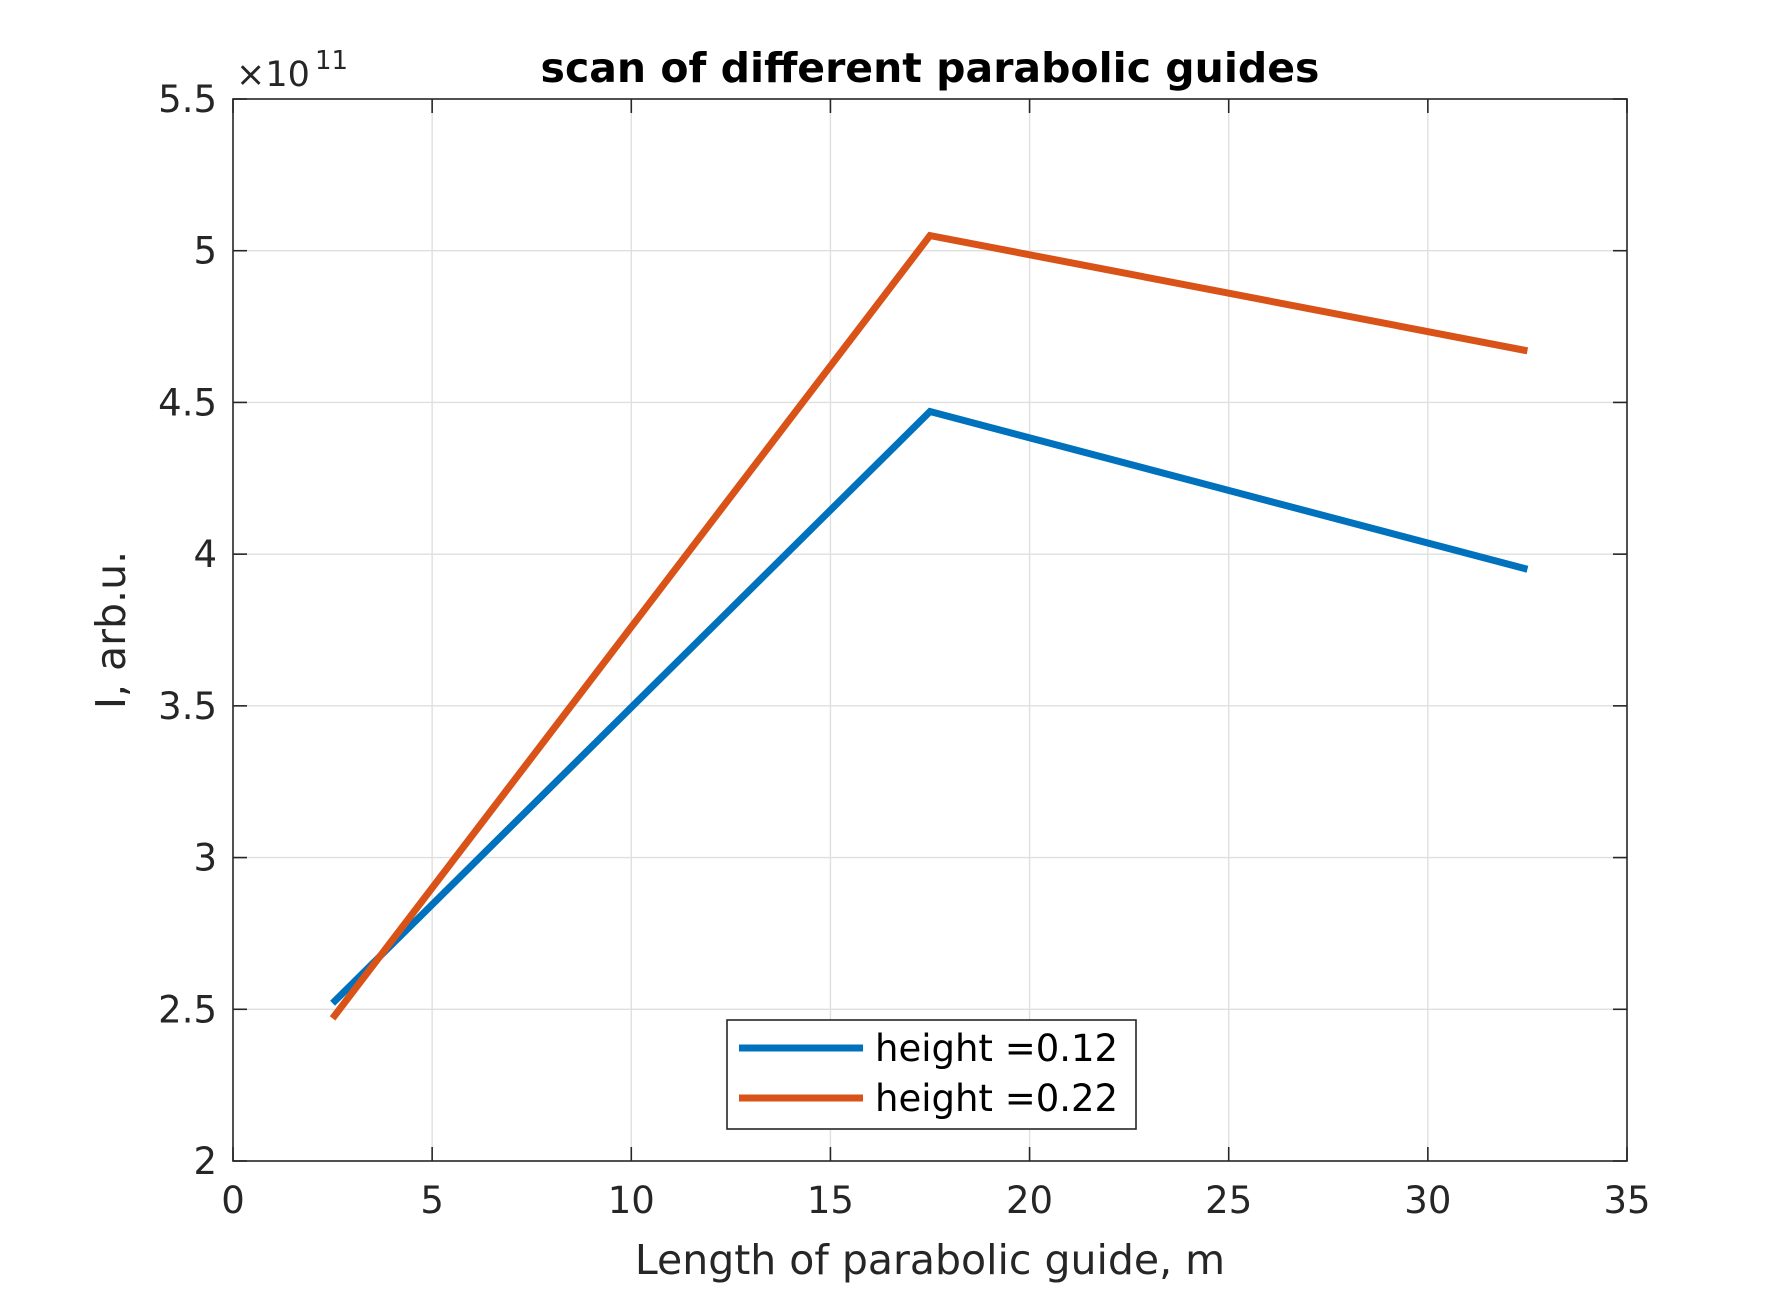 The height and width of the screenshot is (1295, 1781). Describe the element at coordinates (931, 1074) in the screenshot. I see `legend: height =0.12 height =0.22` at that location.